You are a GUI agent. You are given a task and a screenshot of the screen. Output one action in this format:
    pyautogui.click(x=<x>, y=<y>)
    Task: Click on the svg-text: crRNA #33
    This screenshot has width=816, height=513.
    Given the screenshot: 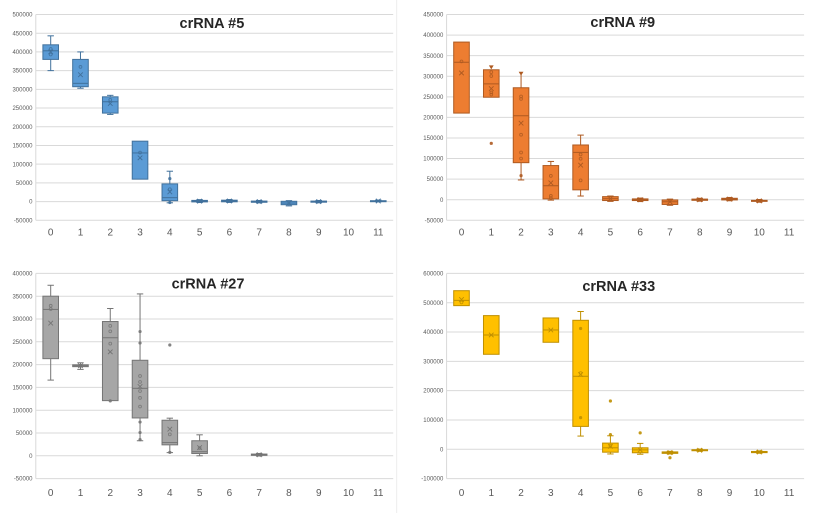 What is the action you would take?
    pyautogui.click(x=618, y=287)
    